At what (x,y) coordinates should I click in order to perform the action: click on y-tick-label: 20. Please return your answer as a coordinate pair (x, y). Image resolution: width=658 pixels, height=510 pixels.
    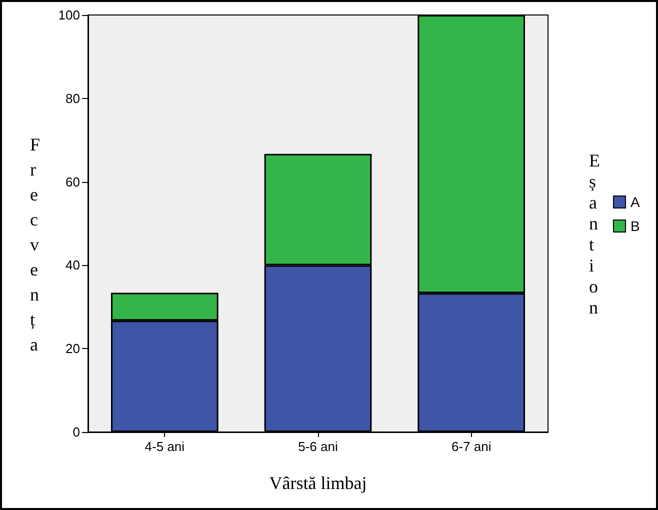
    Looking at the image, I should click on (73, 348).